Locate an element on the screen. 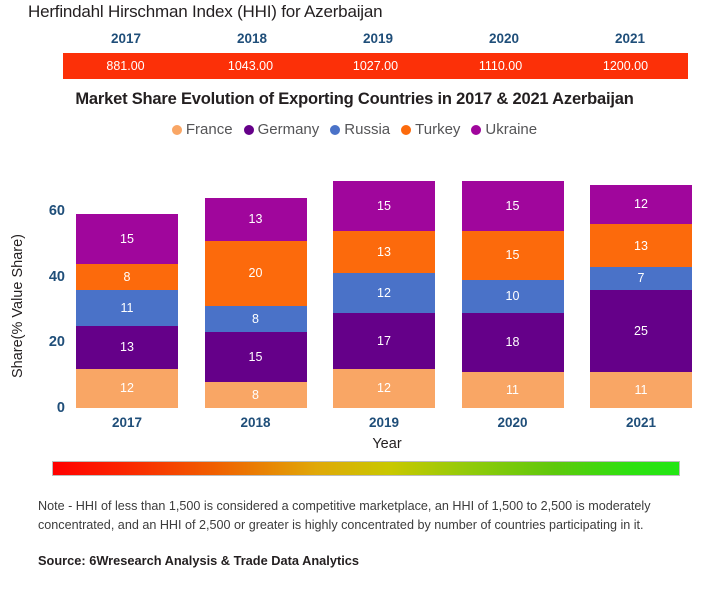  bar-group-2017: 12 13 11 8 15 is located at coordinates (127, 311).